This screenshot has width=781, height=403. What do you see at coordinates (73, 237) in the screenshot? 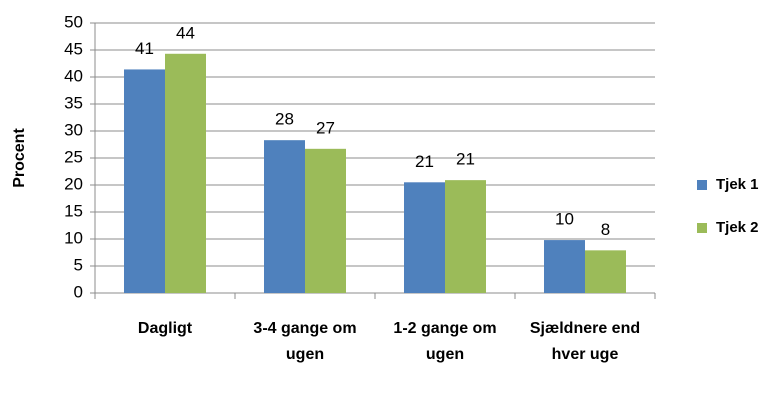
I see `y-tick-label: 10` at bounding box center [73, 237].